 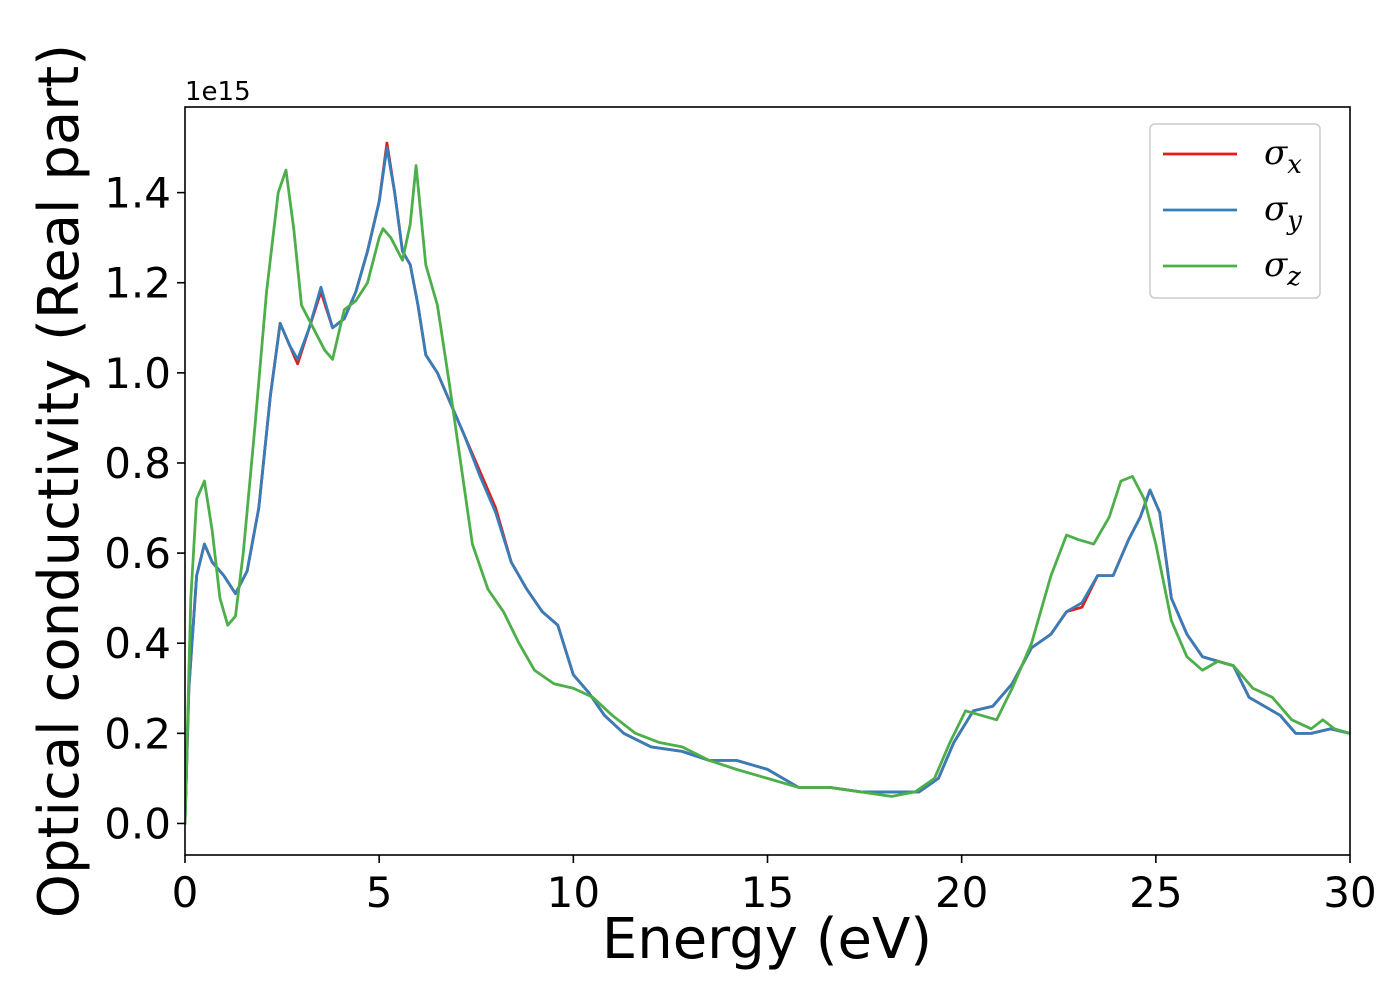 What do you see at coordinates (1349, 892) in the screenshot?
I see `x-tick-label: 30` at bounding box center [1349, 892].